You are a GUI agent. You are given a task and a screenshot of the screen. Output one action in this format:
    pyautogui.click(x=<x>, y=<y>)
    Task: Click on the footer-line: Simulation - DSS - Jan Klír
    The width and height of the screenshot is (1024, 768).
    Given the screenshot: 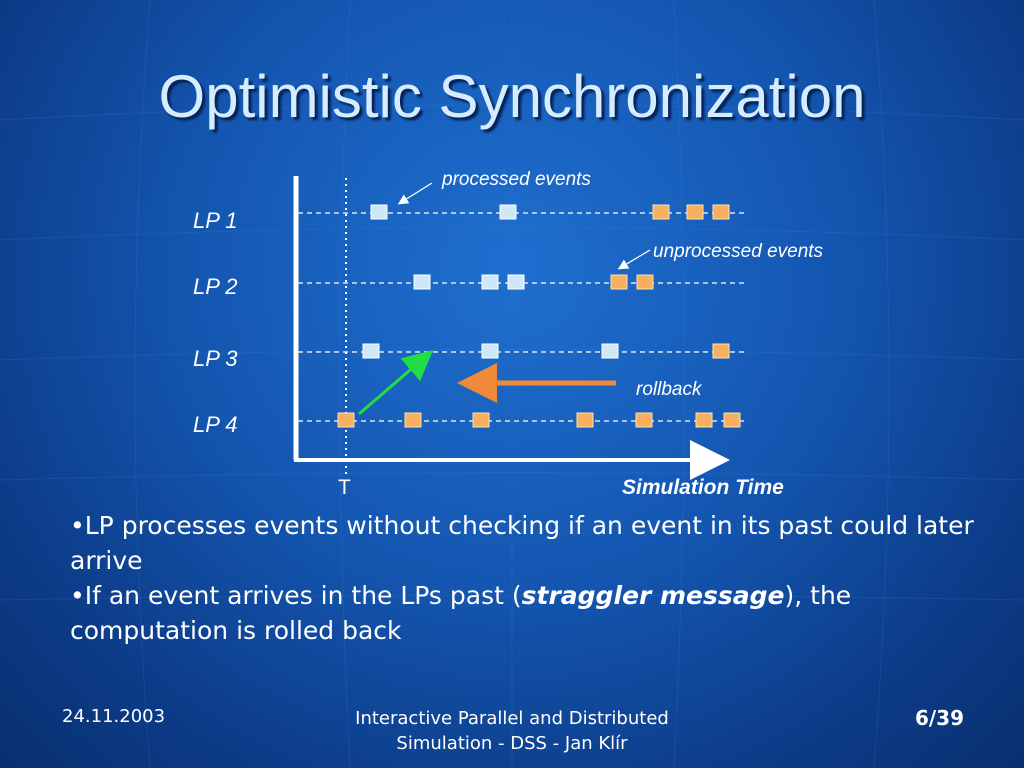 What is the action you would take?
    pyautogui.click(x=512, y=743)
    